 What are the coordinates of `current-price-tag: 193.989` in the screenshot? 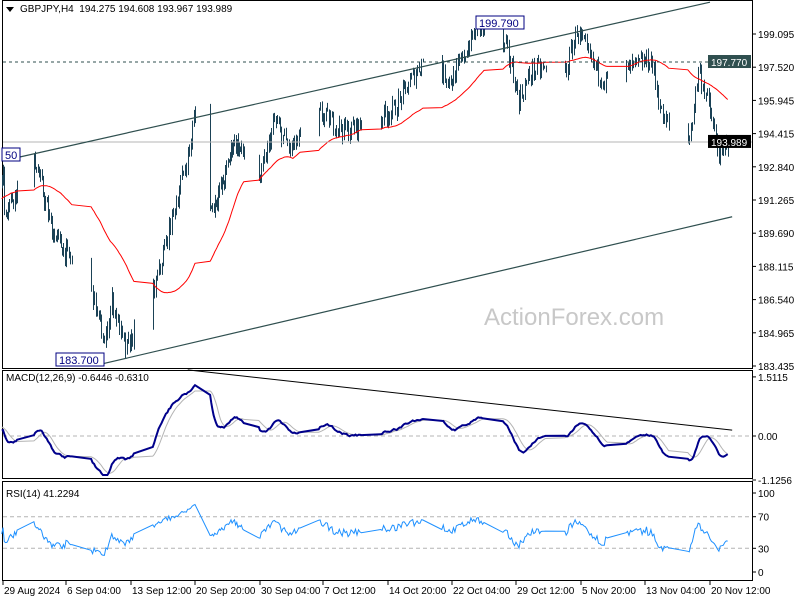 It's located at (729, 143).